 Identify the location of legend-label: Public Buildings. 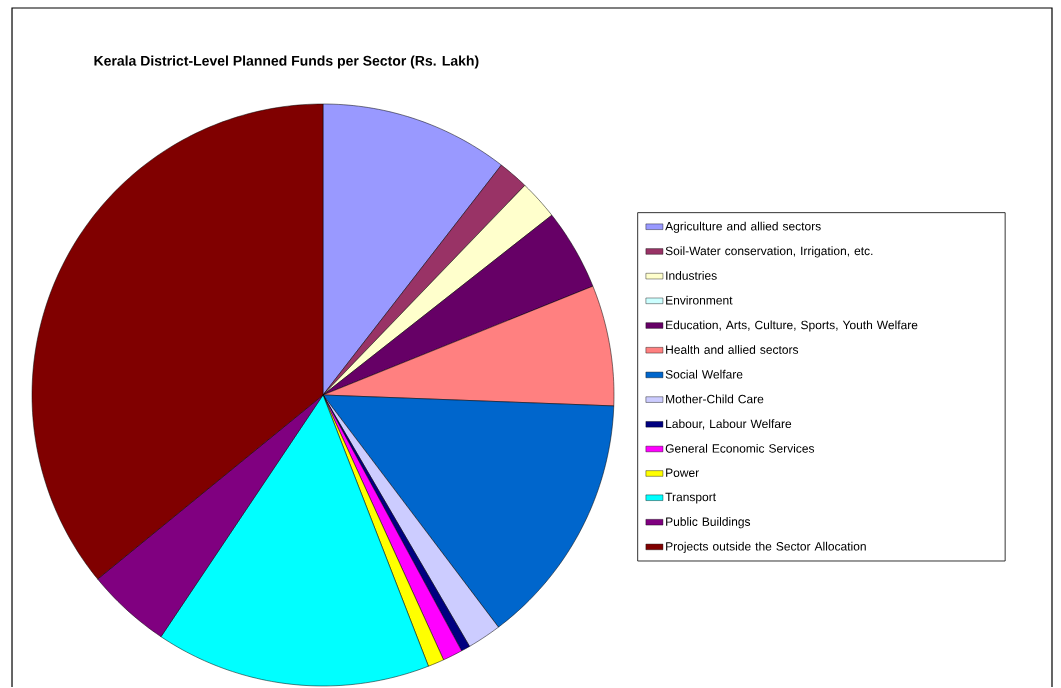
(708, 523).